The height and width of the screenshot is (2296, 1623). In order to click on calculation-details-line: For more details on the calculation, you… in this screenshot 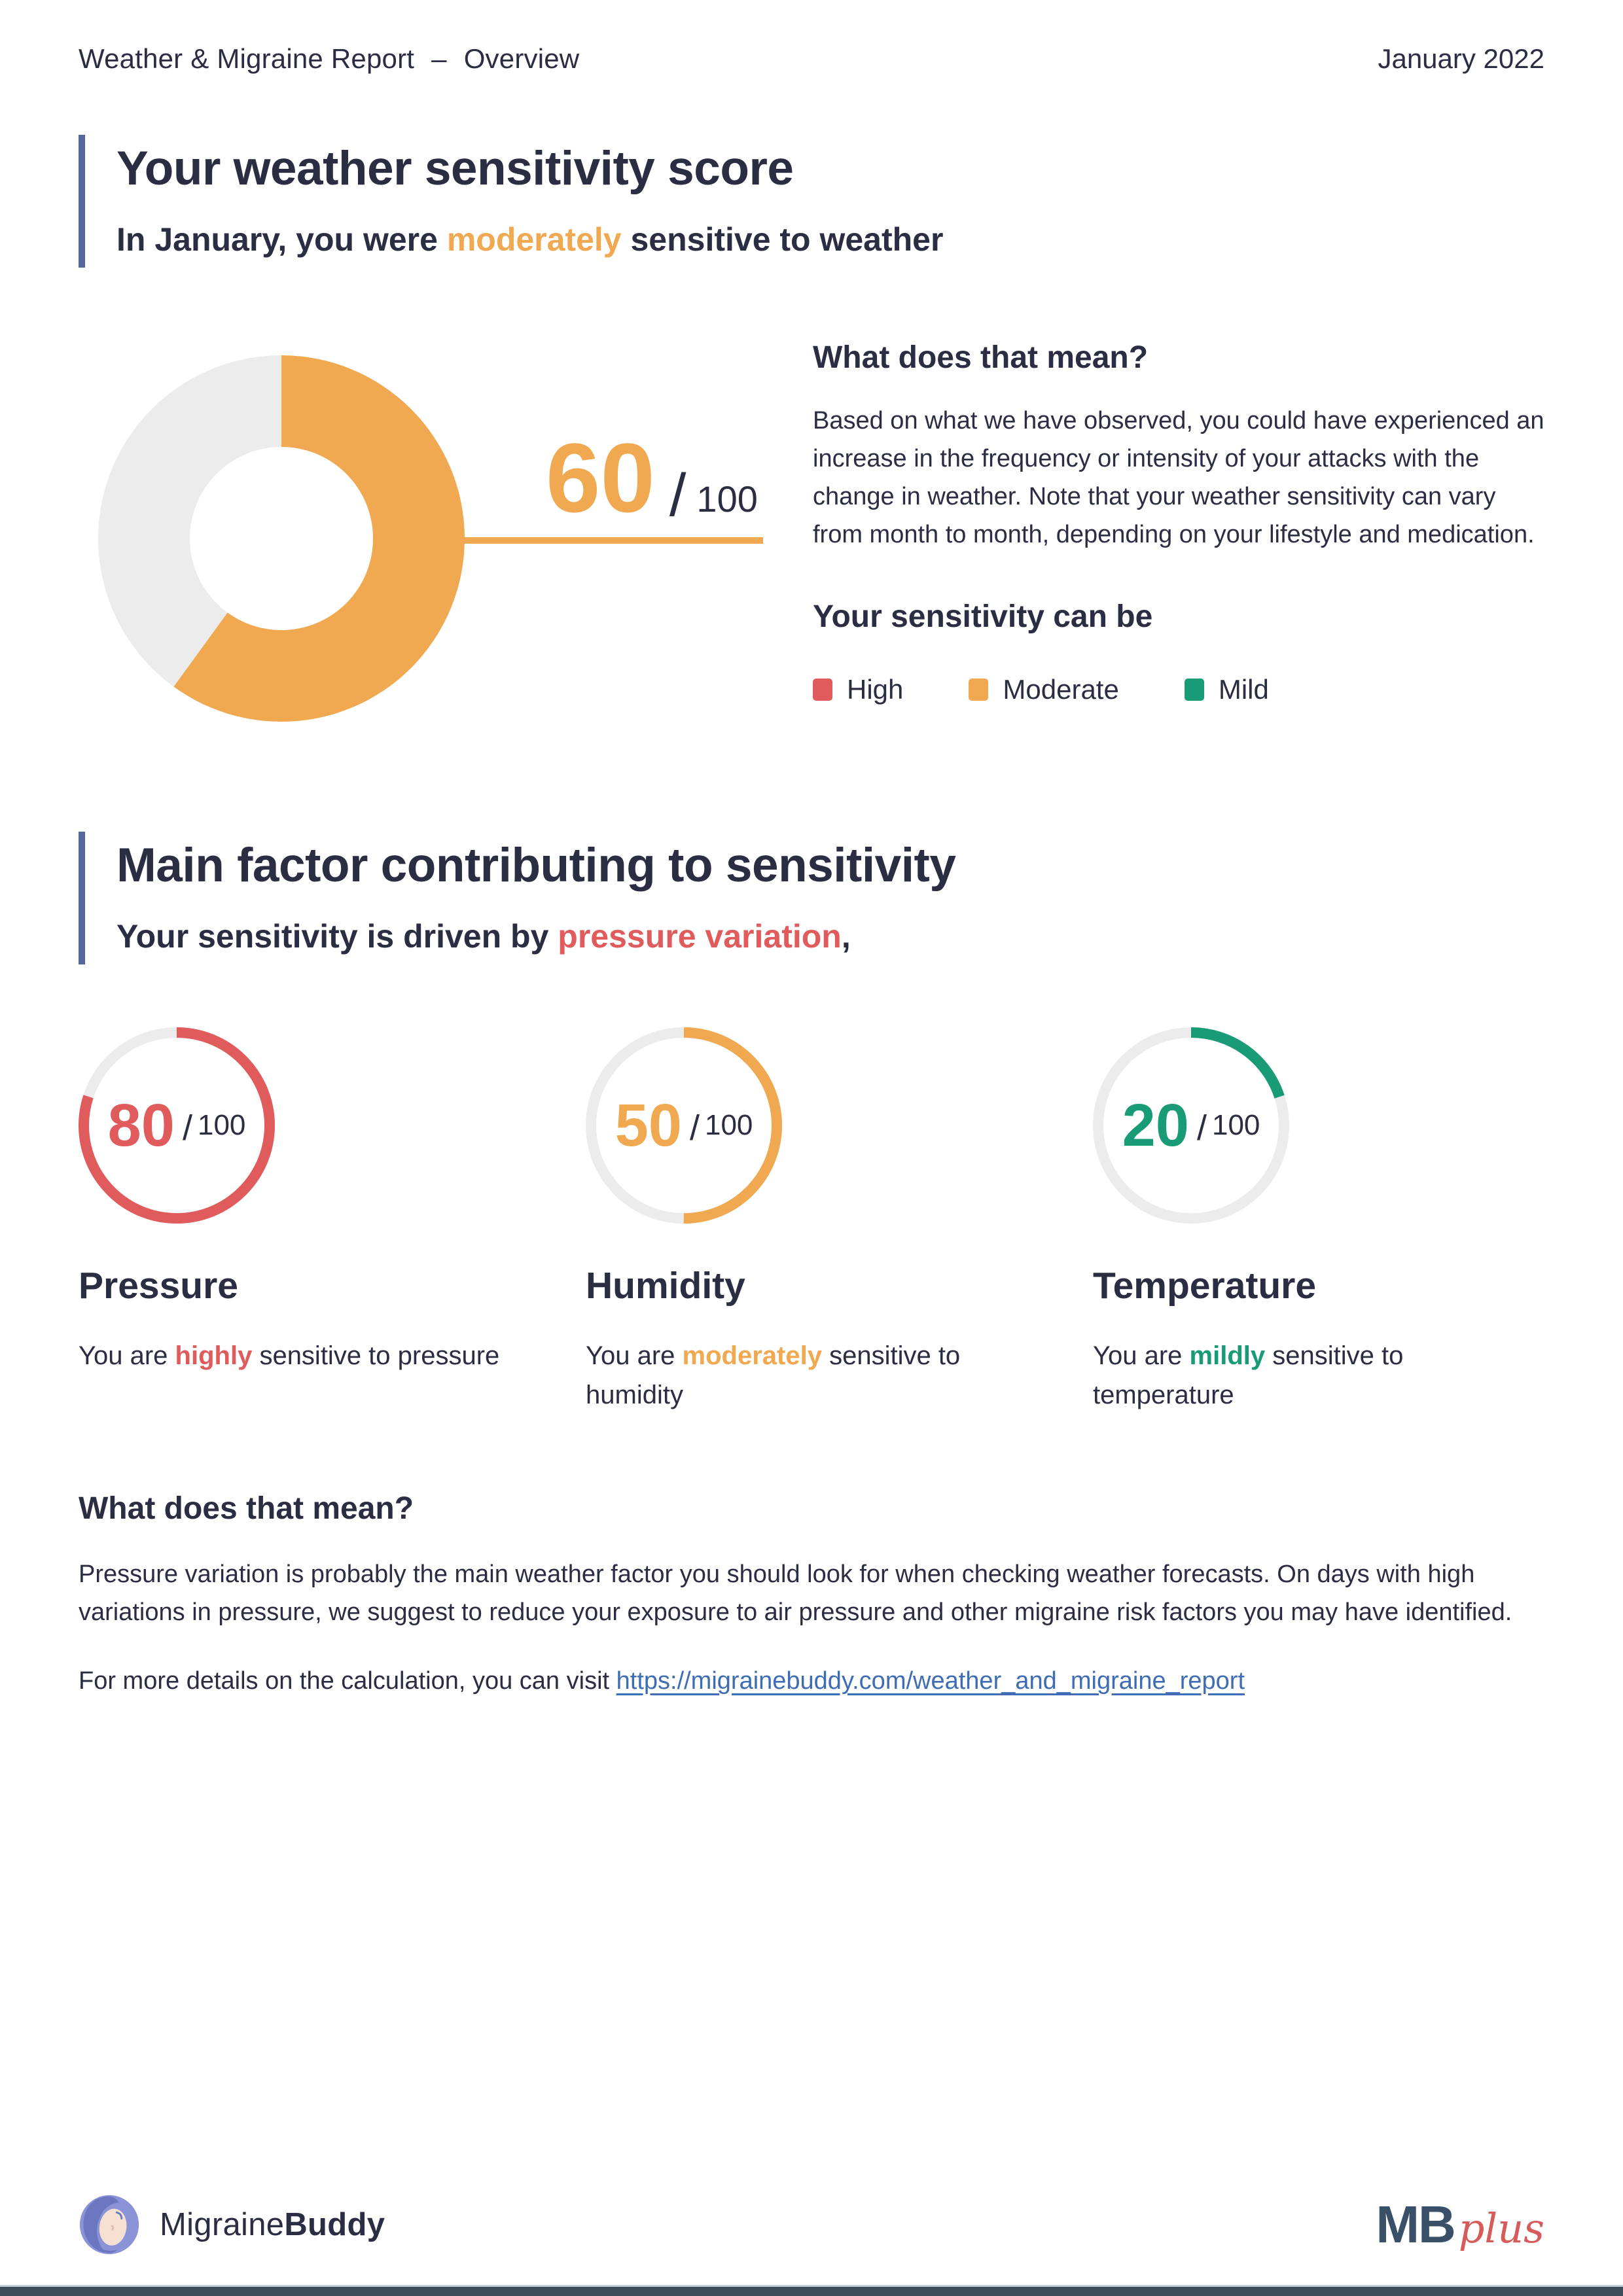, I will do `click(811, 1681)`.